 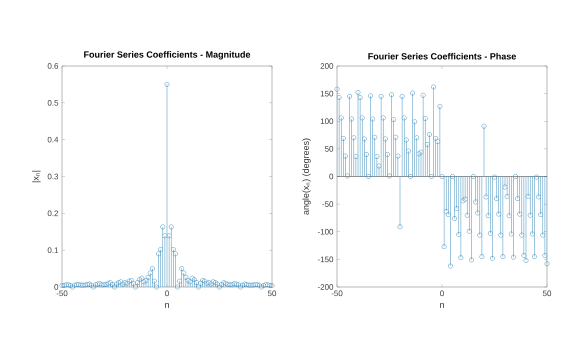 What do you see at coordinates (167, 55) in the screenshot?
I see `chart-title: Fourier Series Coefficients - Magnitude` at bounding box center [167, 55].